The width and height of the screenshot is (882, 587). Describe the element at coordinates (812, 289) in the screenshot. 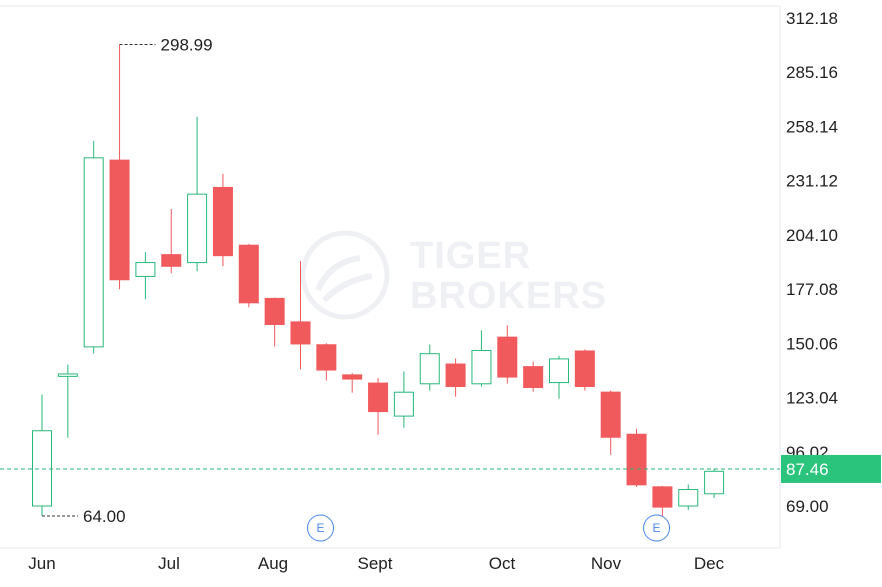

I see `y-tick-label: 177.08` at that location.